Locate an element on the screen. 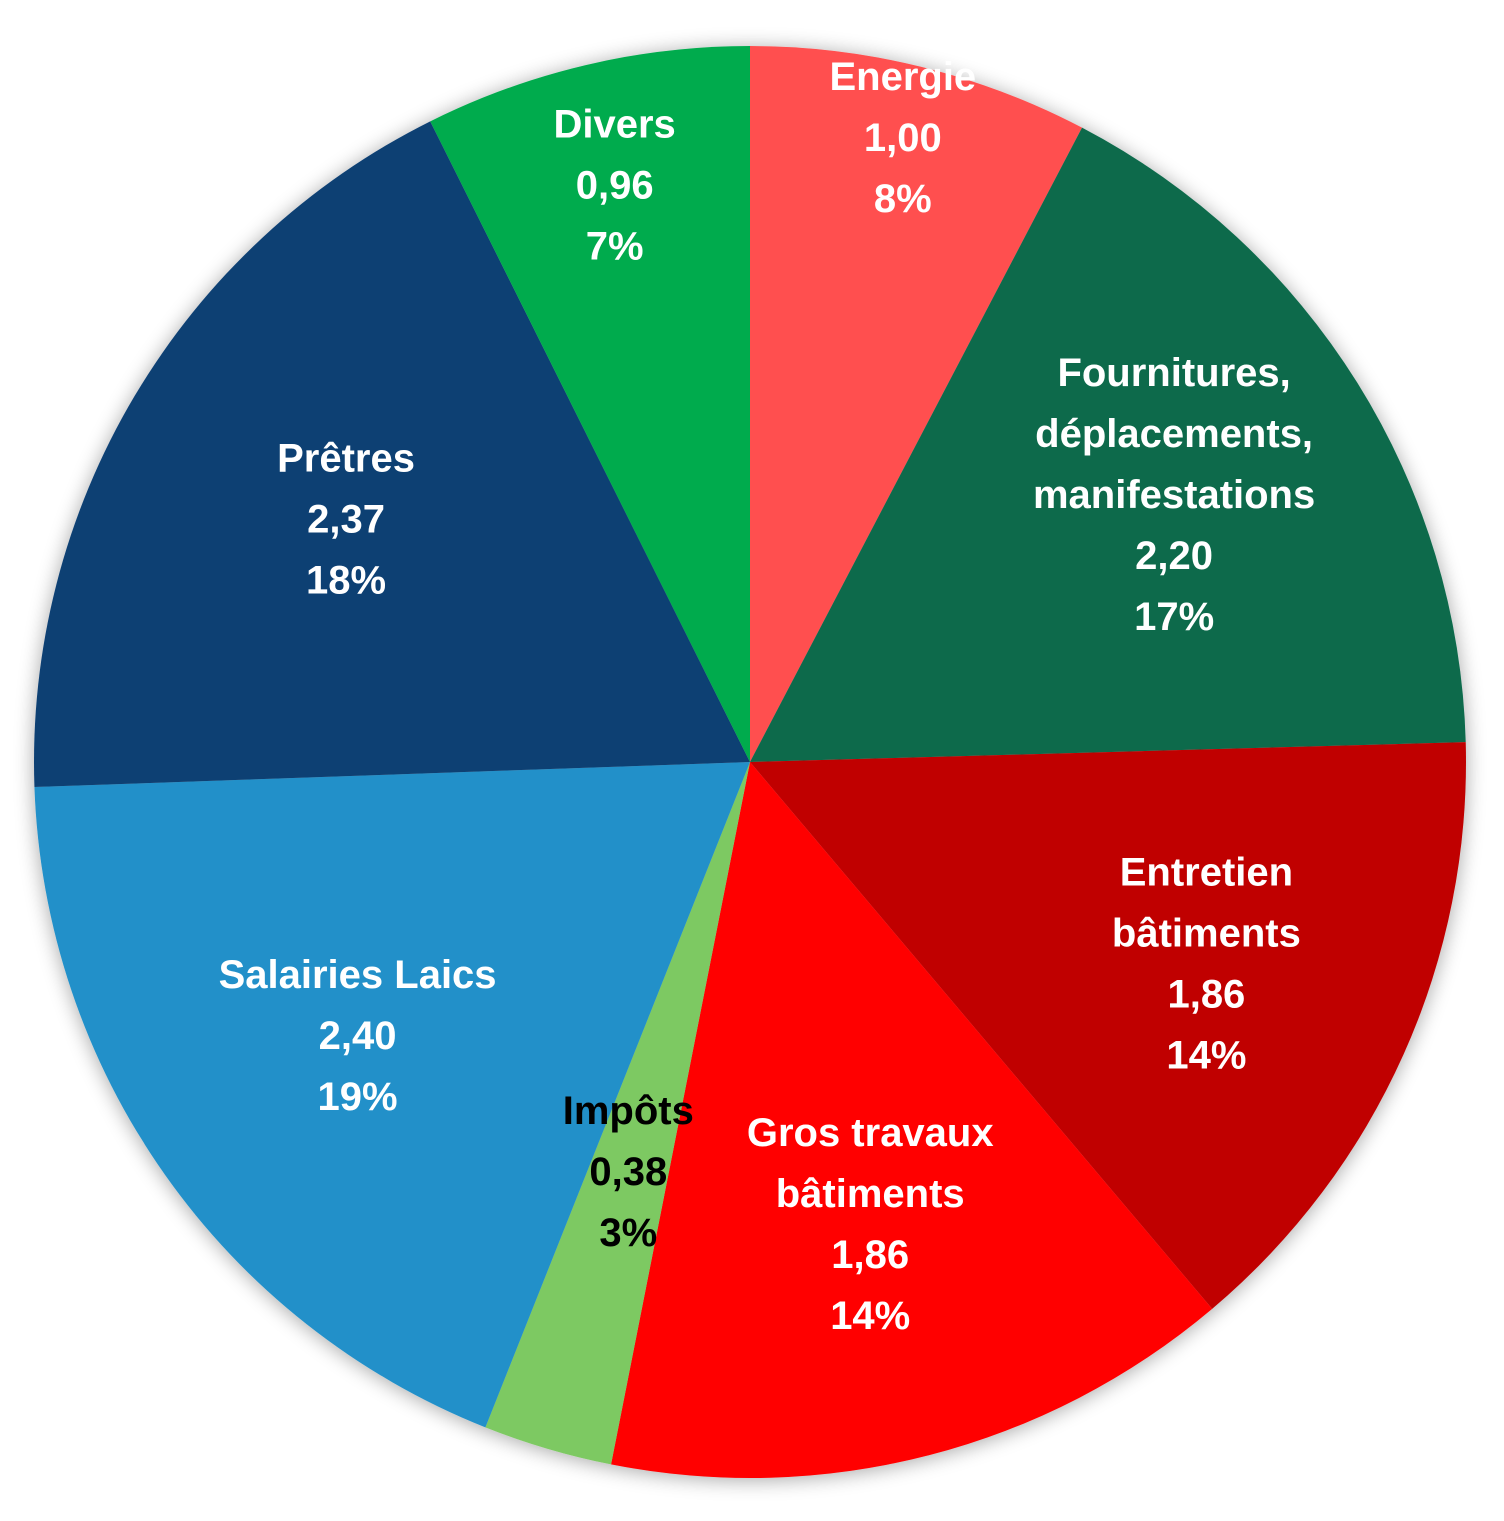  slice-category-label: déplacements, is located at coordinates (1174, 434).